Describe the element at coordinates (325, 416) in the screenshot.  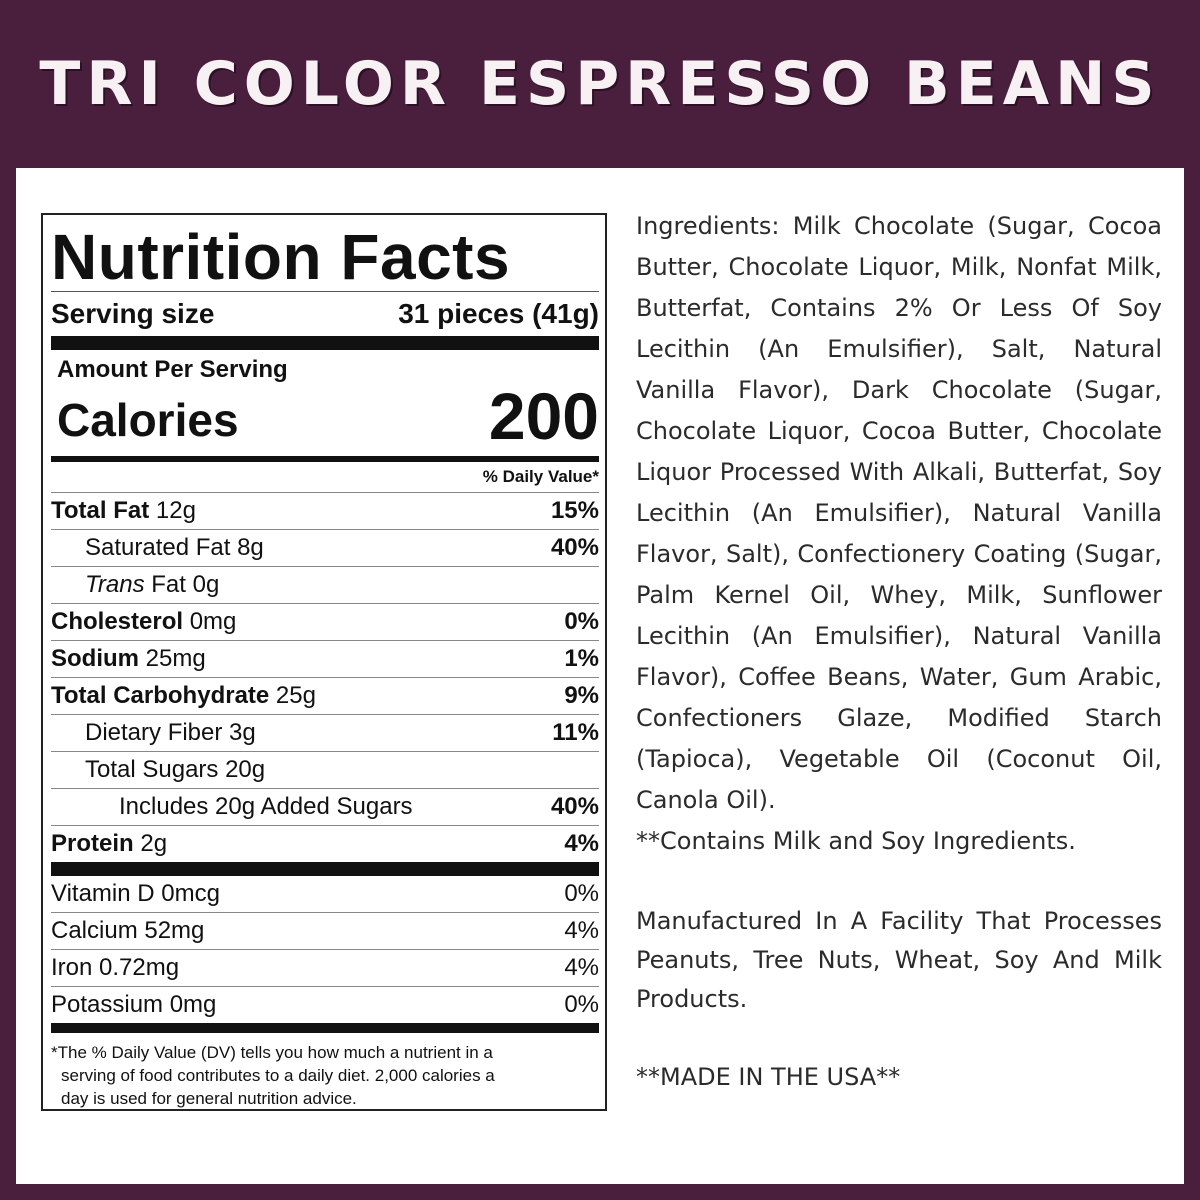
I see `calories-row: Calories 200` at that location.